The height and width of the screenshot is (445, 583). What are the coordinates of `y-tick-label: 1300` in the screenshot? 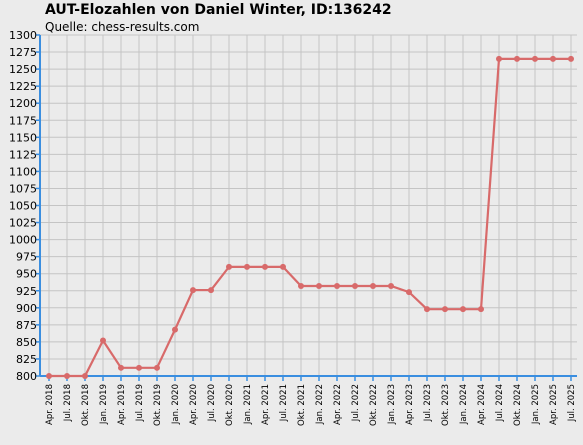 It's located at (23, 35).